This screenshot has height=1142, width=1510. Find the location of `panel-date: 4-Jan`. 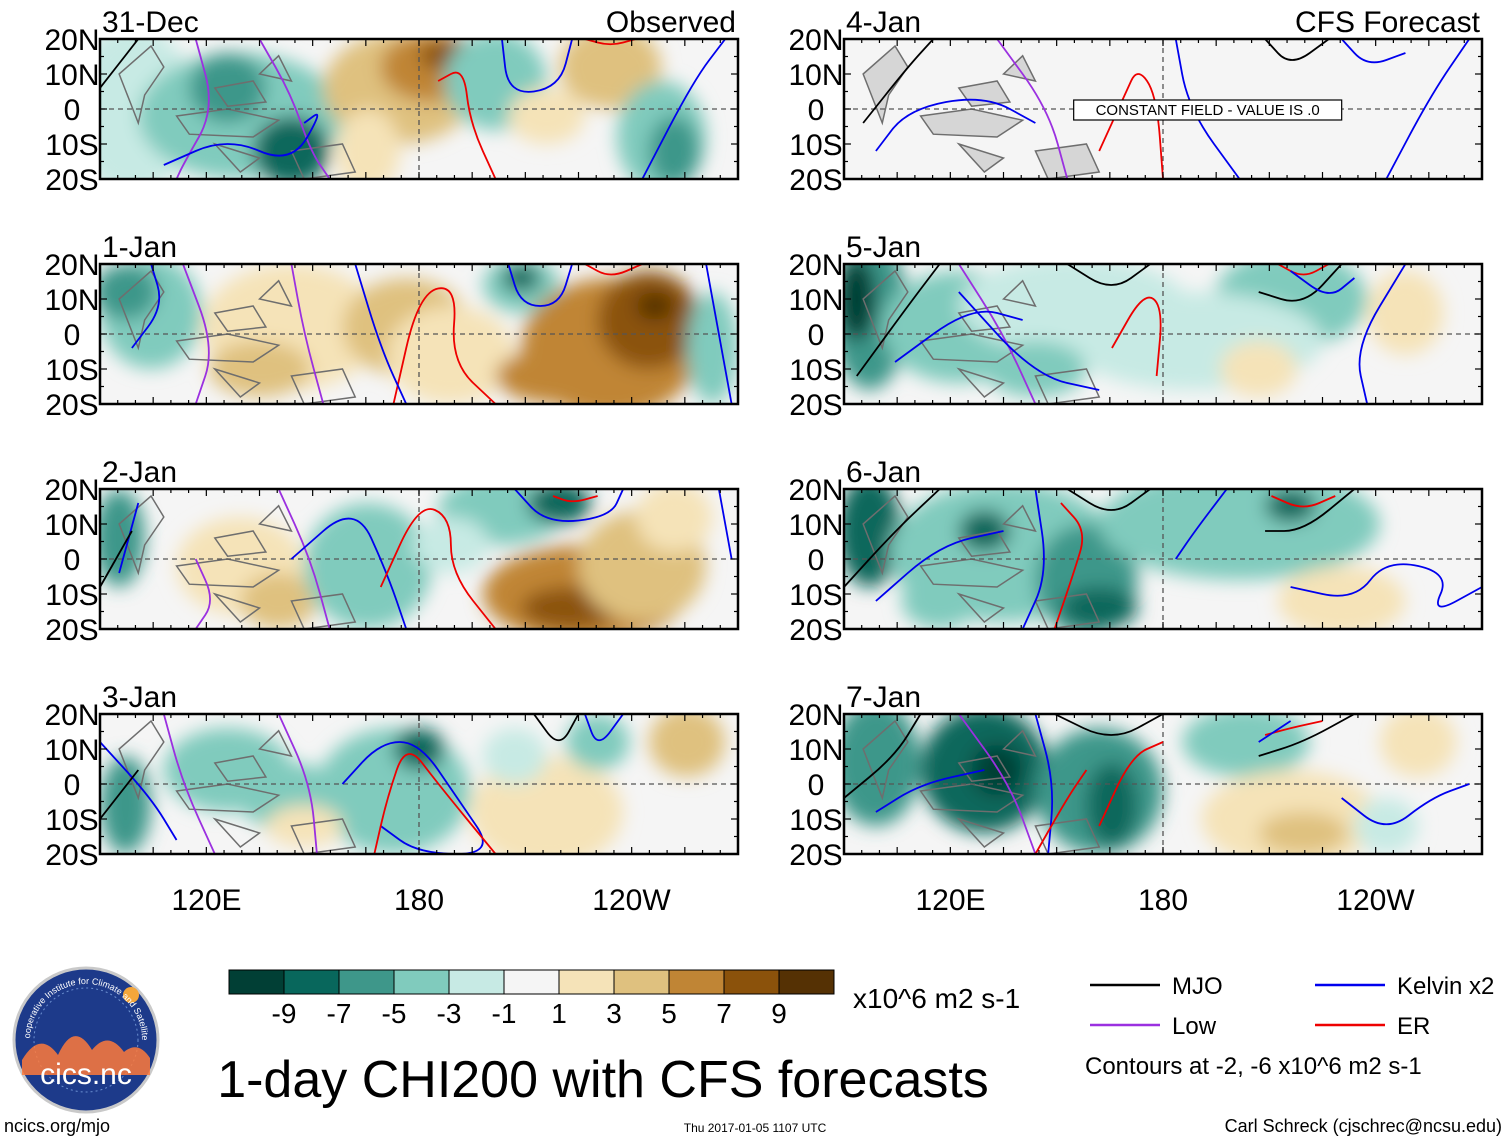

panel-date: 4-Jan is located at coordinates (883, 22).